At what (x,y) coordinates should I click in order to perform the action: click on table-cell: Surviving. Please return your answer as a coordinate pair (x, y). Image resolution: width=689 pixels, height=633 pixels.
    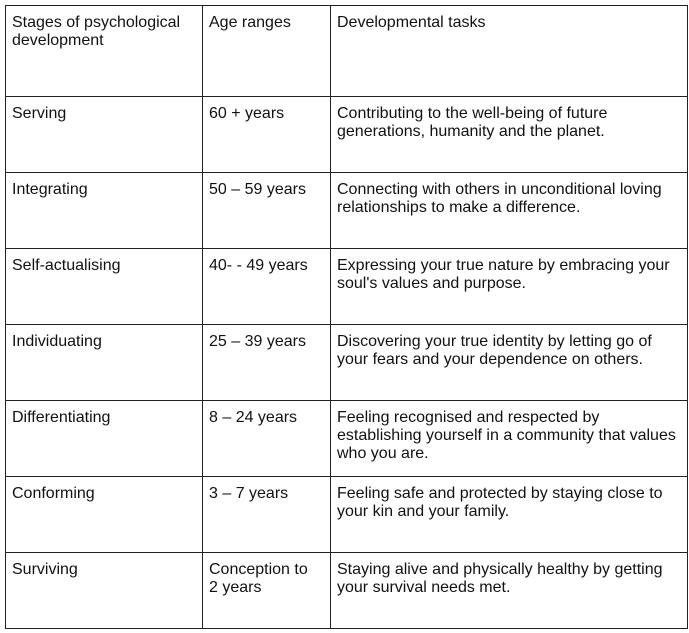
    Looking at the image, I should click on (104, 590).